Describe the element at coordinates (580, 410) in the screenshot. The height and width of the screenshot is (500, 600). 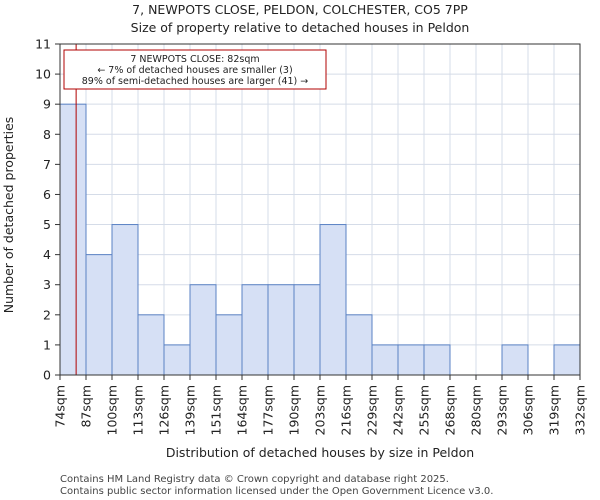
I see `x-tick-label-20: 332sqm` at that location.